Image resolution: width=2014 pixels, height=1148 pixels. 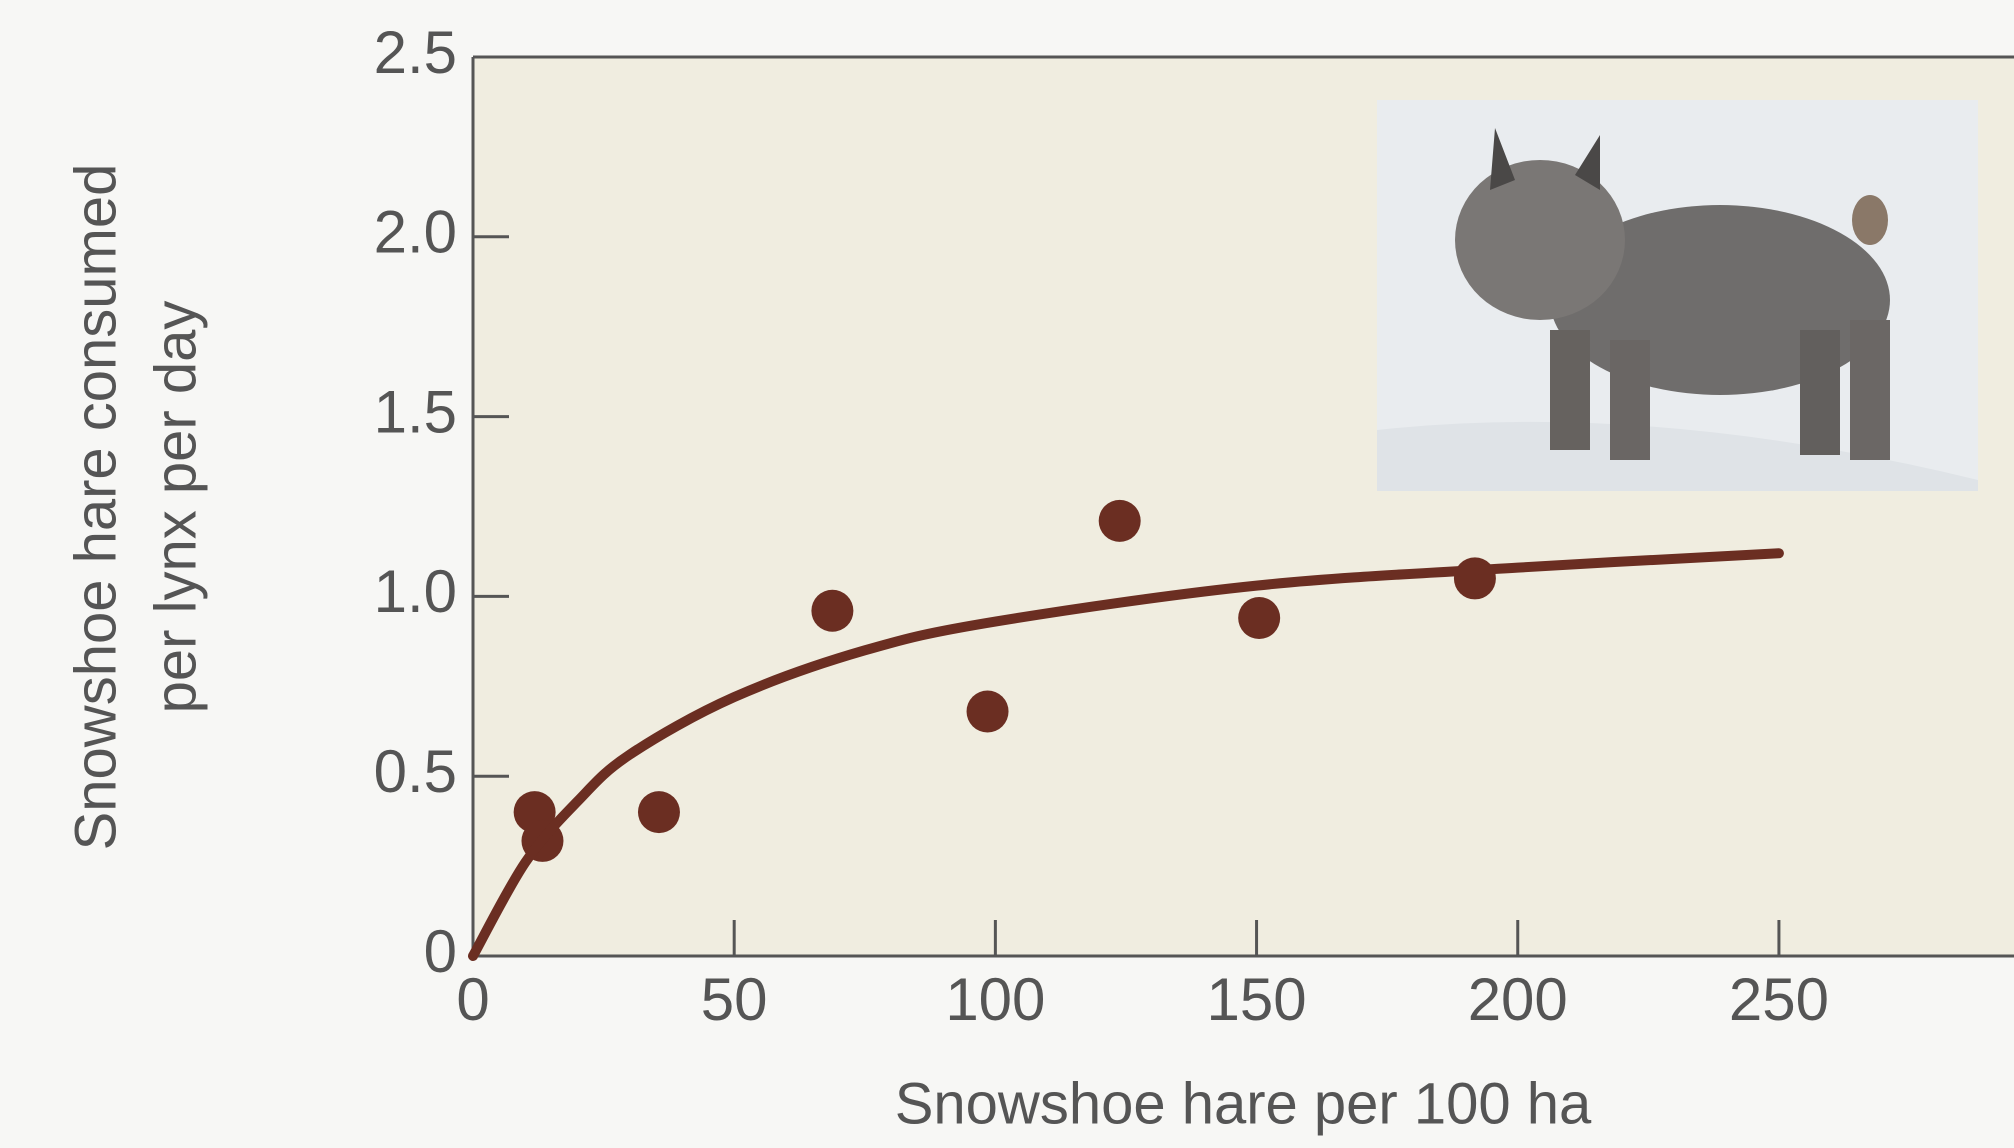 I want to click on y-axis-title: per lynx per day, so click(x=175, y=507).